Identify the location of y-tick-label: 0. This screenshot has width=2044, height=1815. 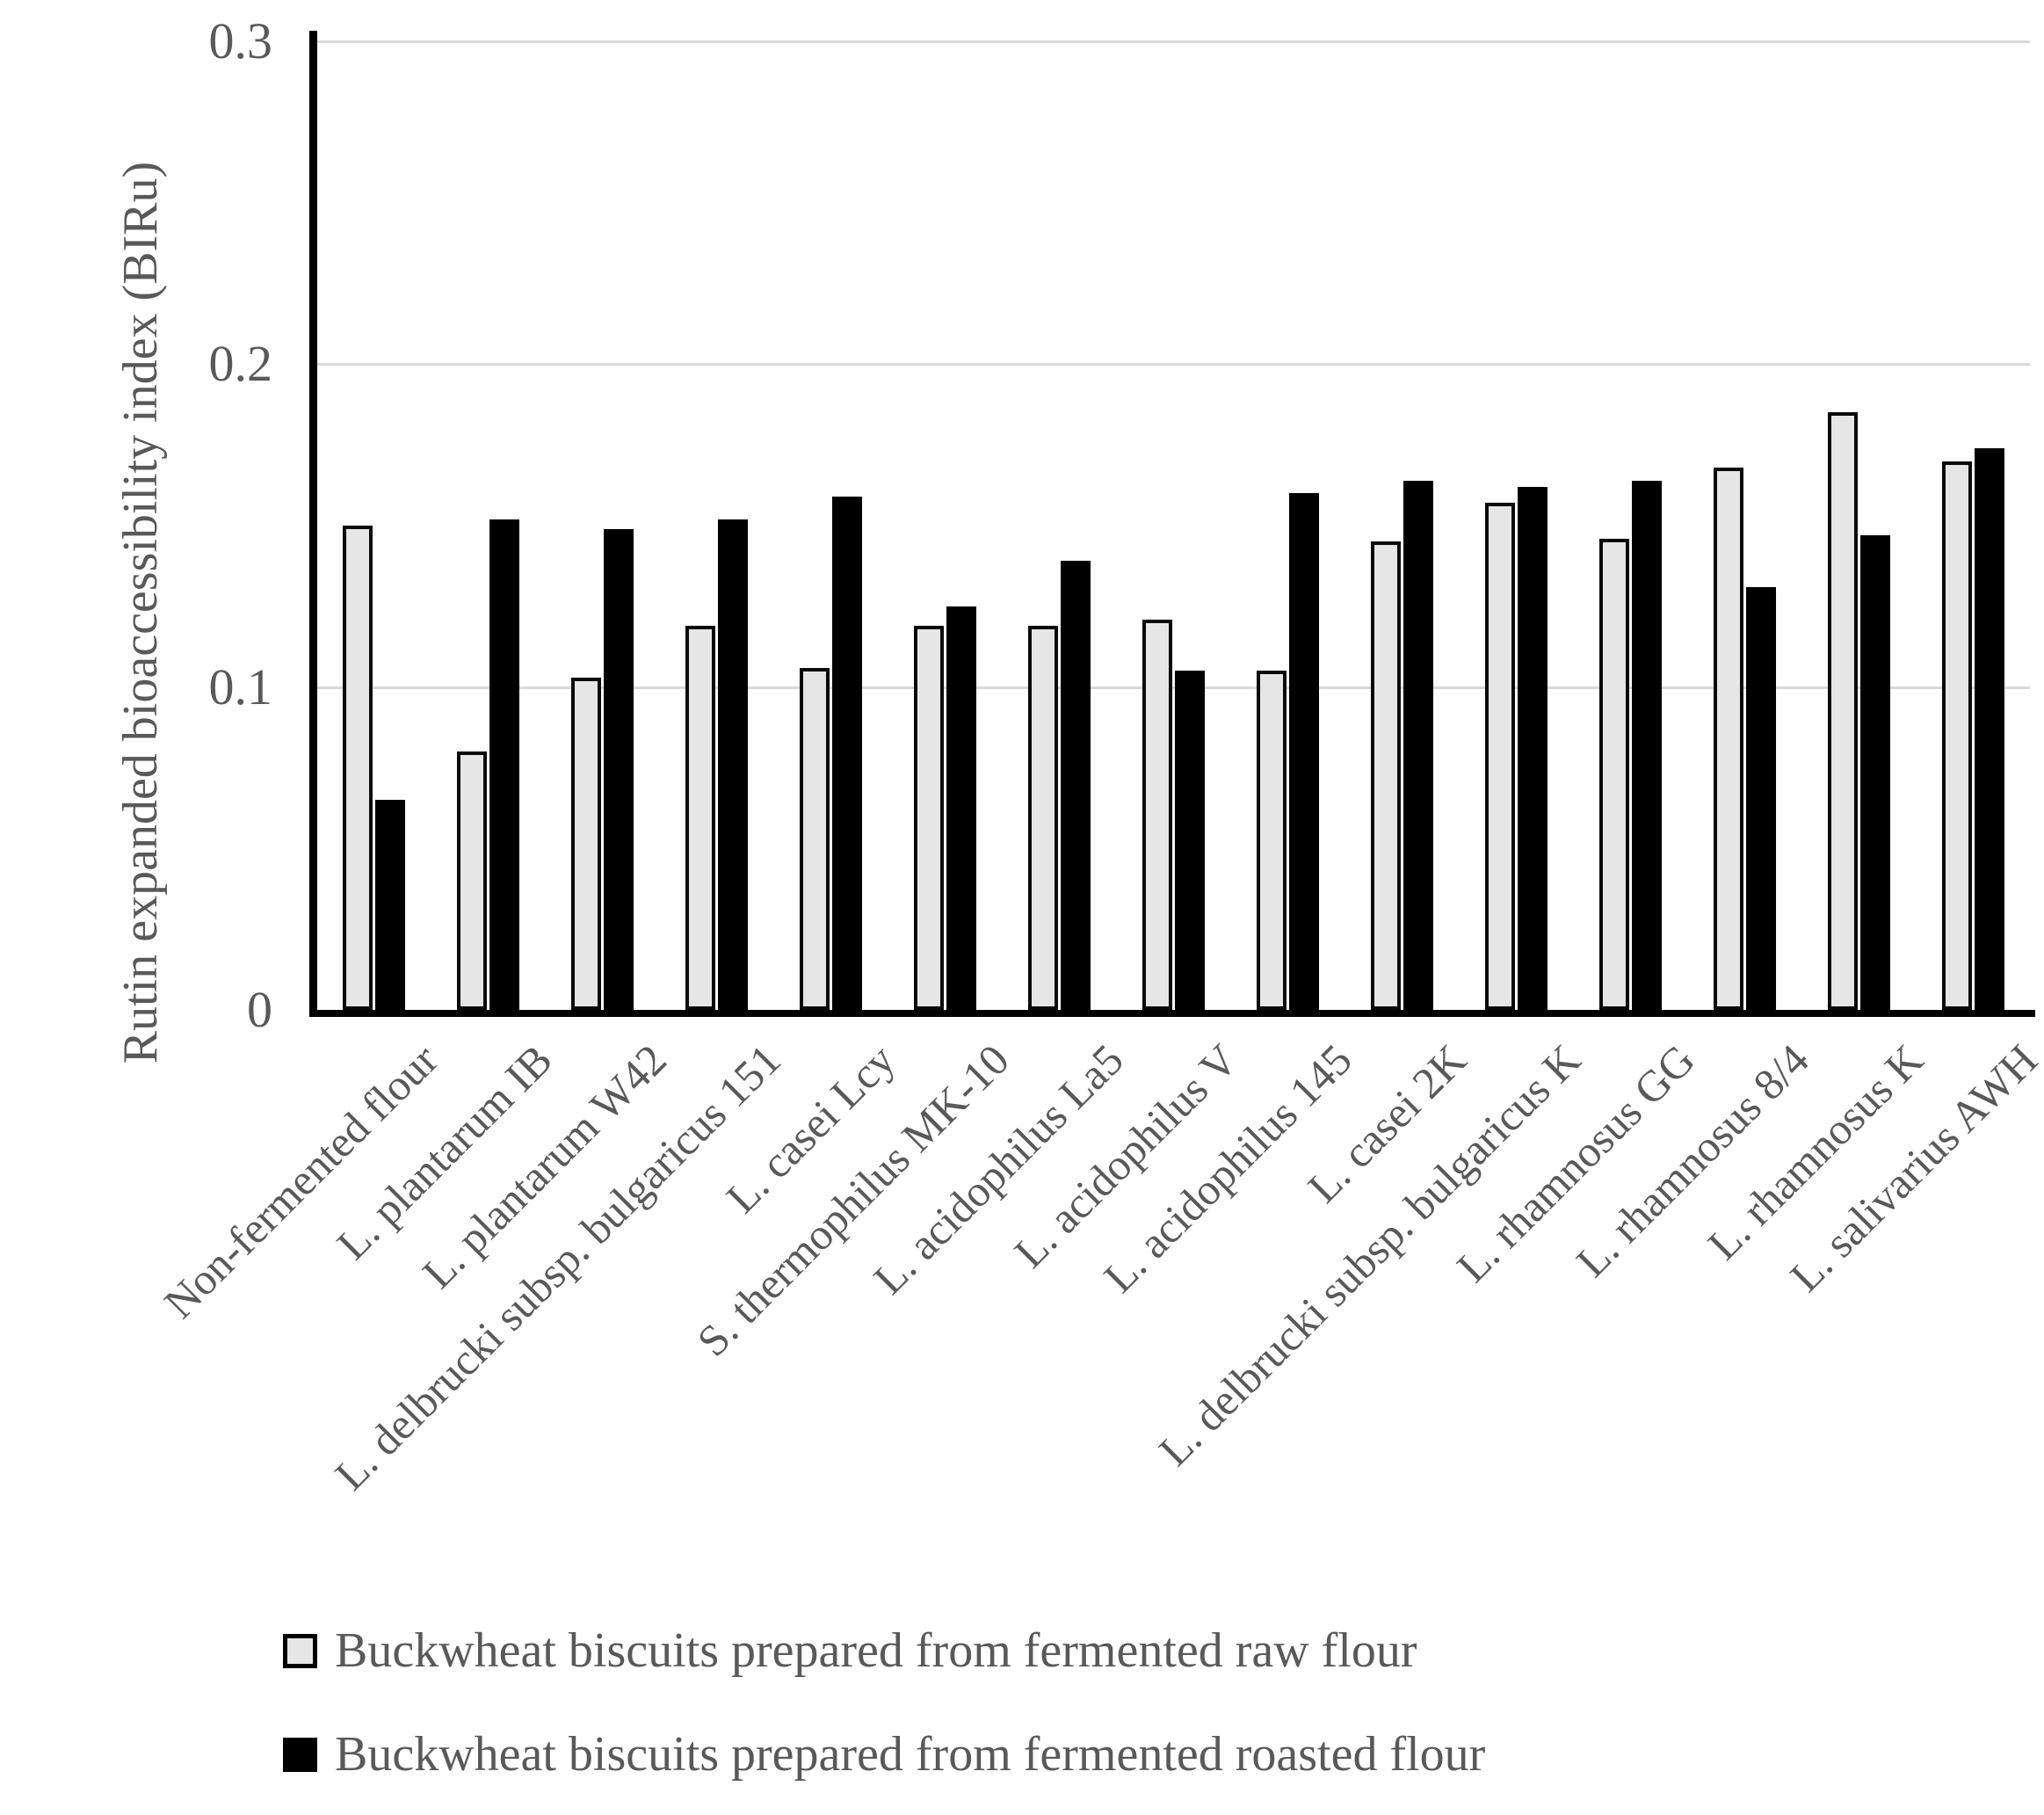
(260, 1009).